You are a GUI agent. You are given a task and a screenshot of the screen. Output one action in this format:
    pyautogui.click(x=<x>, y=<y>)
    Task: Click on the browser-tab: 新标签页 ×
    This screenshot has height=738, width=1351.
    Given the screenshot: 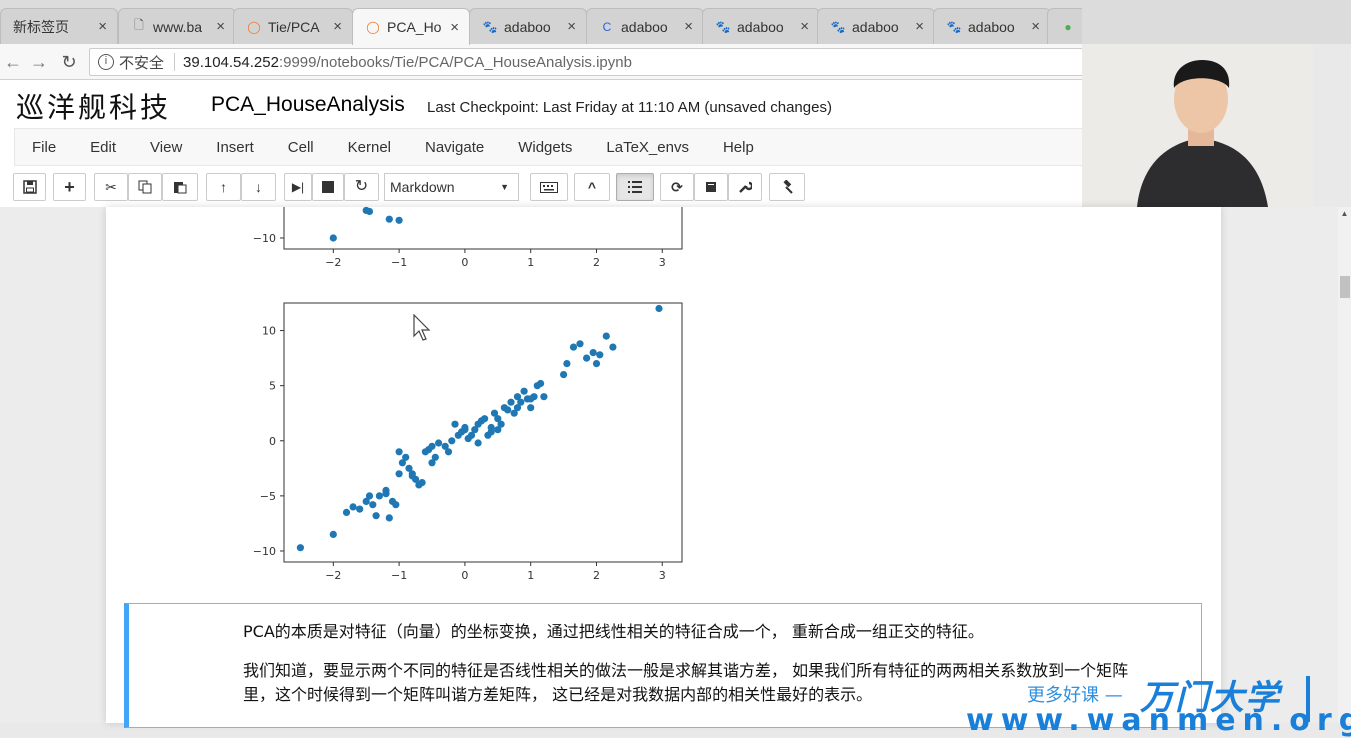 What is the action you would take?
    pyautogui.click(x=59, y=26)
    